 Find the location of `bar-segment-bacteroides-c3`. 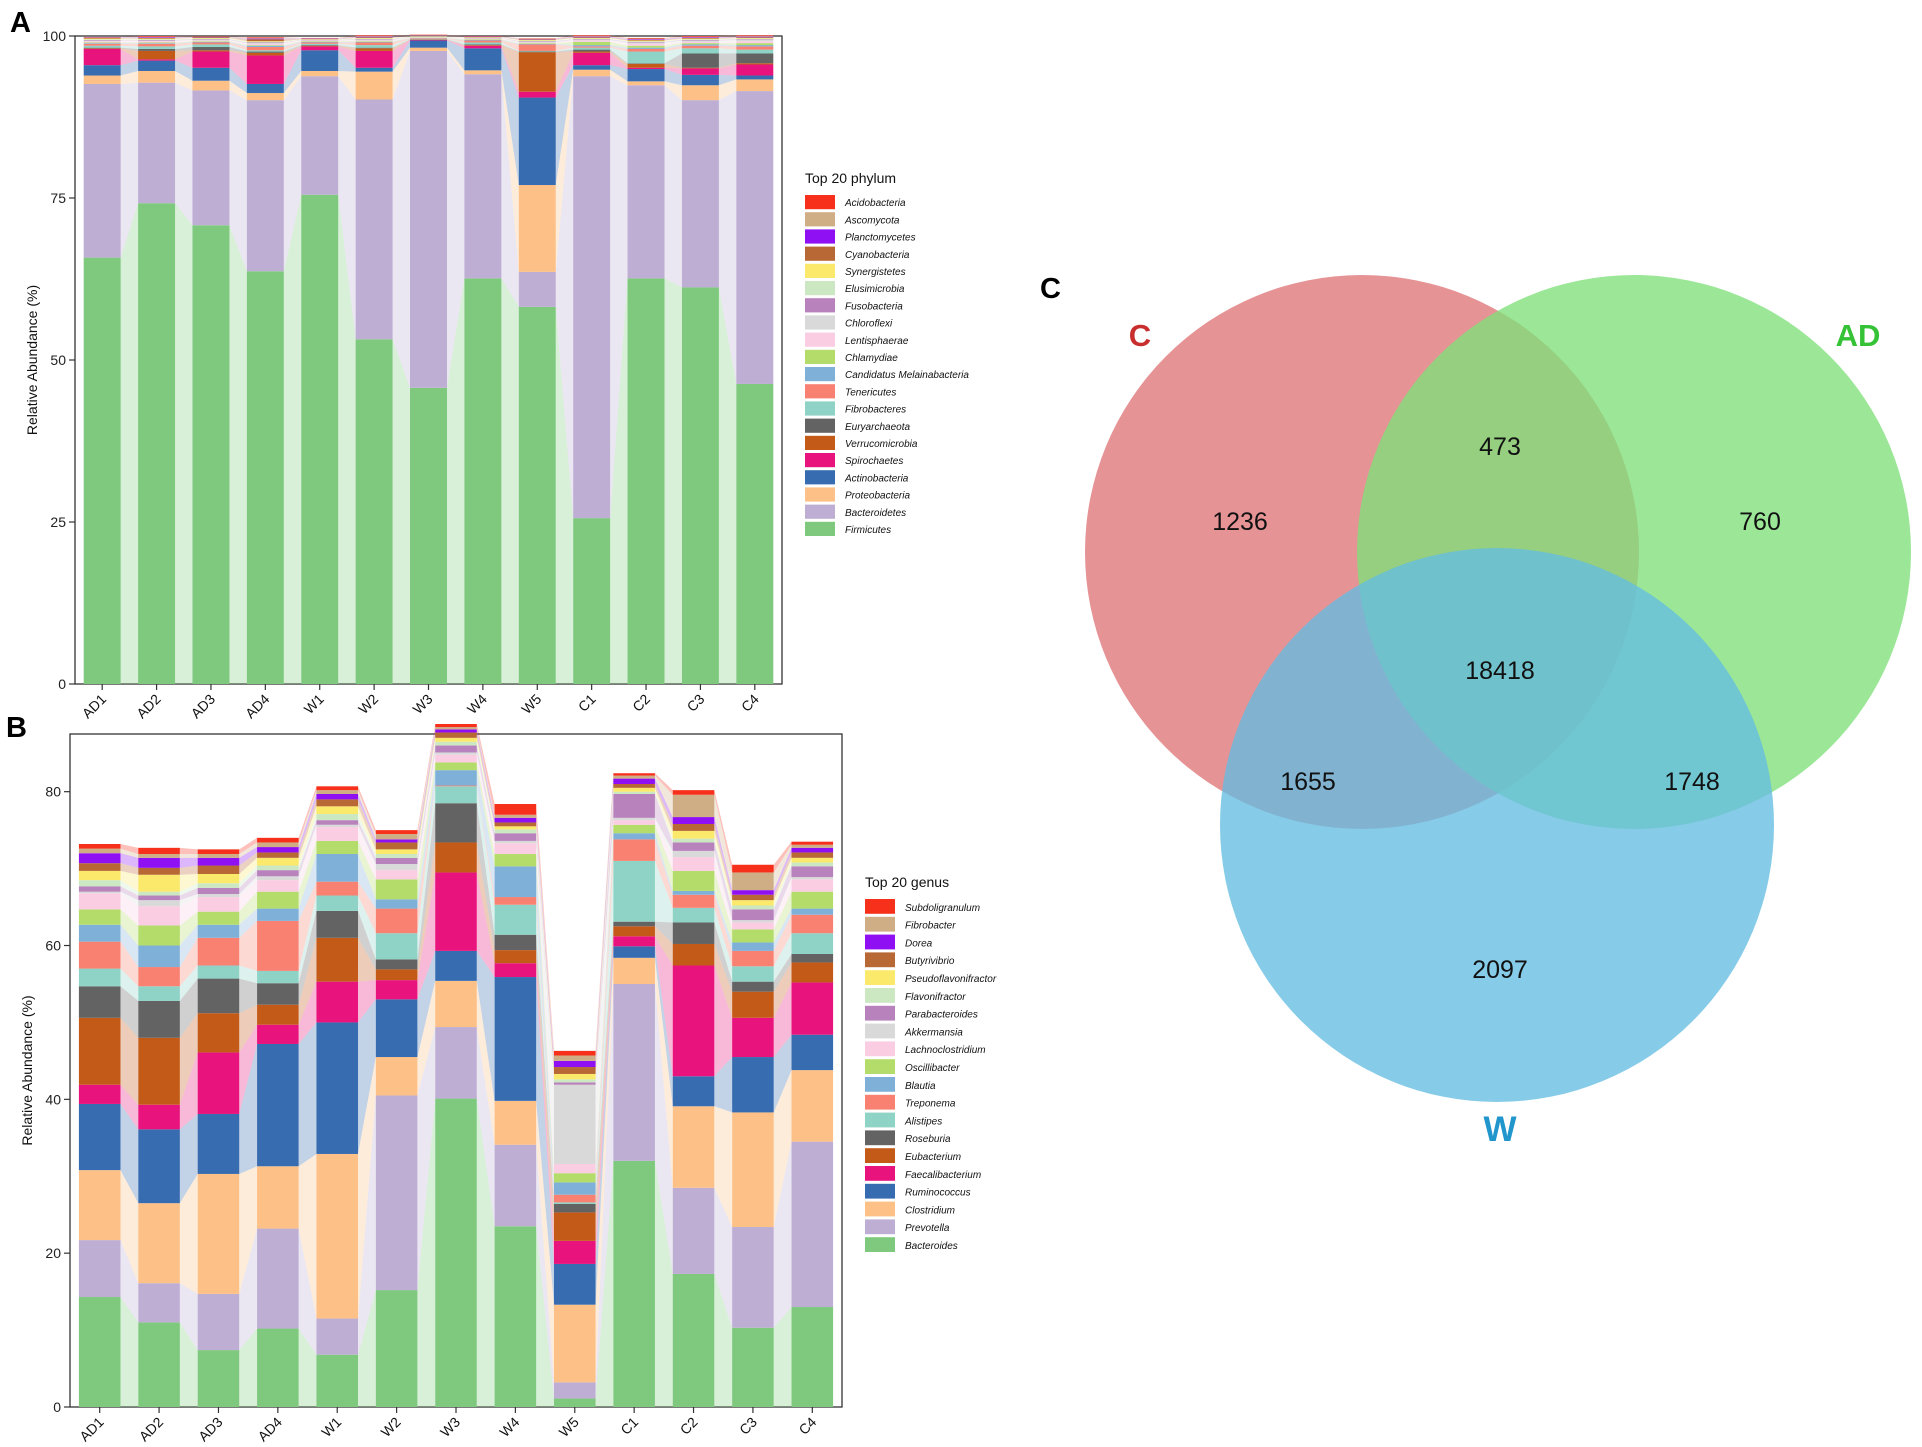

bar-segment-bacteroides-c3 is located at coordinates (753, 1367).